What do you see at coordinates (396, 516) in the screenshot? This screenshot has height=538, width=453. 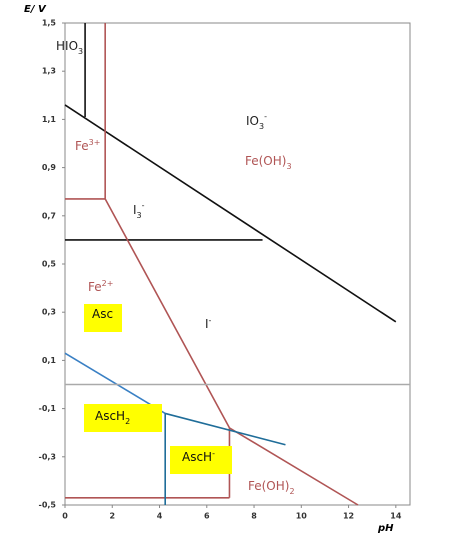 I see `x-tick-label: 14` at bounding box center [396, 516].